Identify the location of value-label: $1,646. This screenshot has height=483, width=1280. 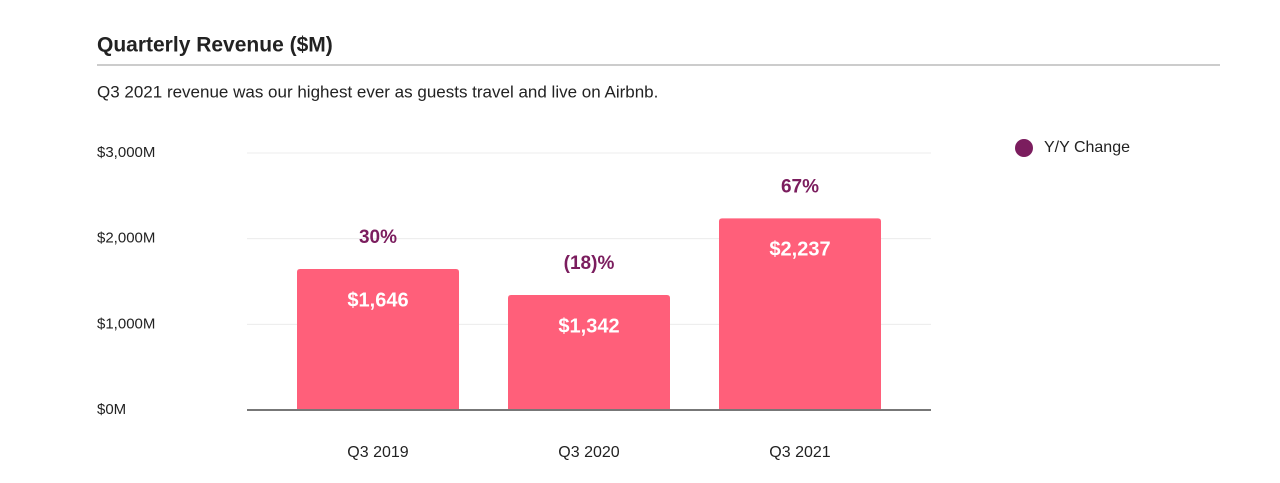
(377, 300).